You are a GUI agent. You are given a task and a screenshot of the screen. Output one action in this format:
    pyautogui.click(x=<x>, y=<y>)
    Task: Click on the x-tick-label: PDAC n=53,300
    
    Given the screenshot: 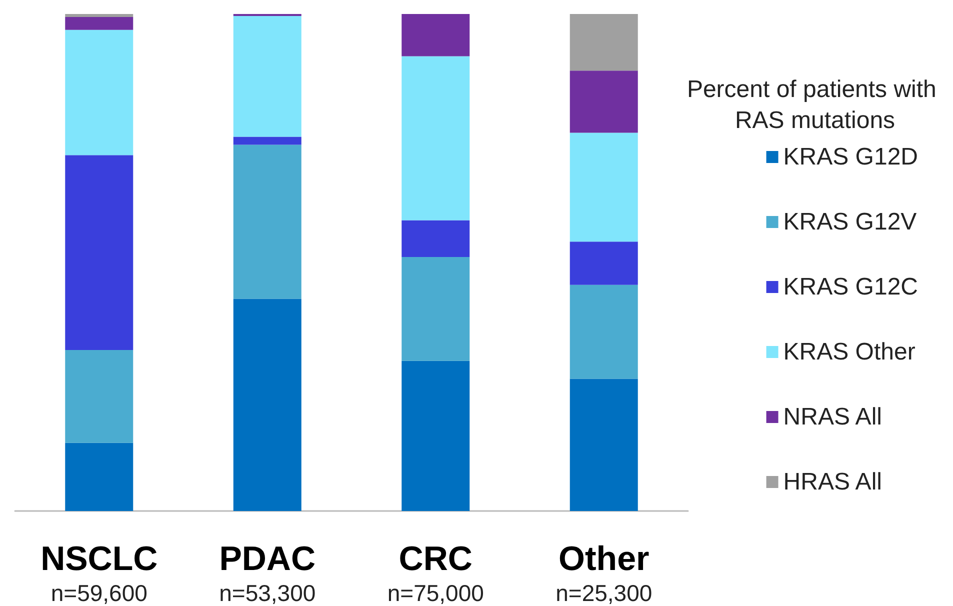 What is the action you would take?
    pyautogui.click(x=267, y=573)
    